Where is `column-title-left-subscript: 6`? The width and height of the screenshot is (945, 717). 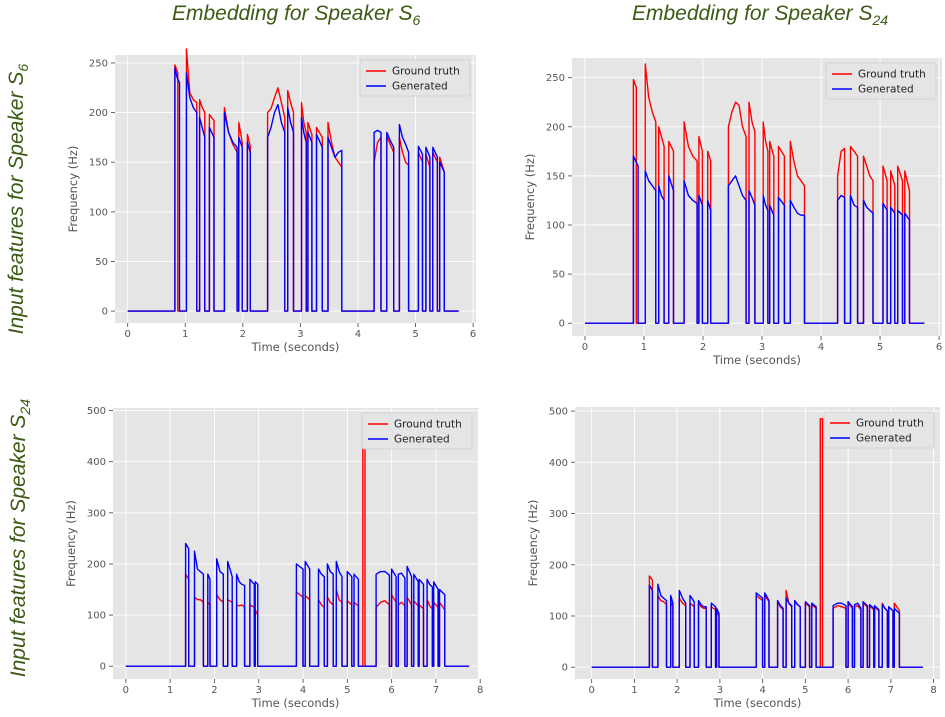
column-title-left-subscript: 6 is located at coordinates (416, 20).